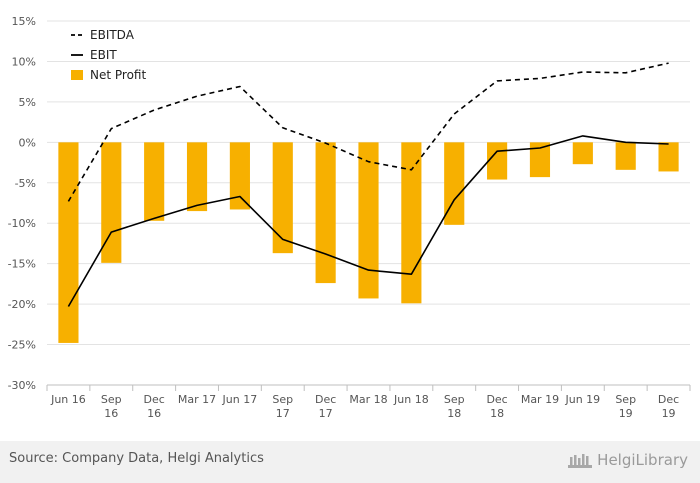 Image resolution: width=700 pixels, height=483 pixels. What do you see at coordinates (112, 35) in the screenshot?
I see `legend-label: EBITDA` at bounding box center [112, 35].